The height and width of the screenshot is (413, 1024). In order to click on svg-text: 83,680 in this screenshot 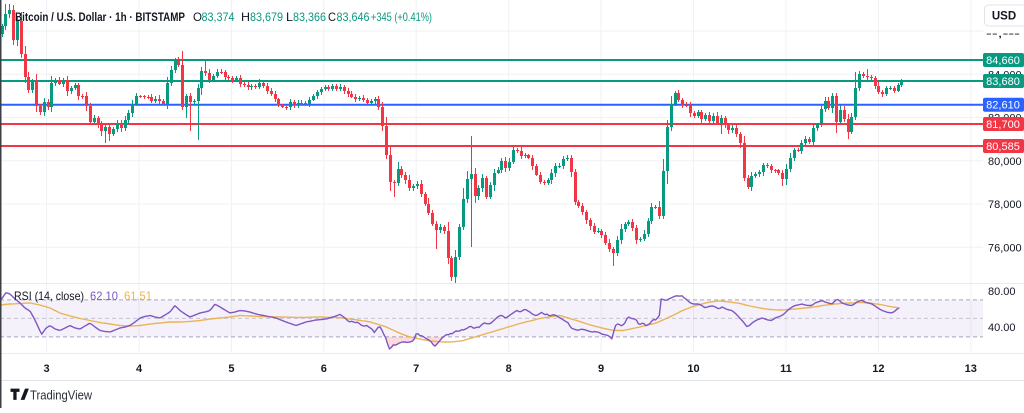, I will do `click(1003, 82)`.